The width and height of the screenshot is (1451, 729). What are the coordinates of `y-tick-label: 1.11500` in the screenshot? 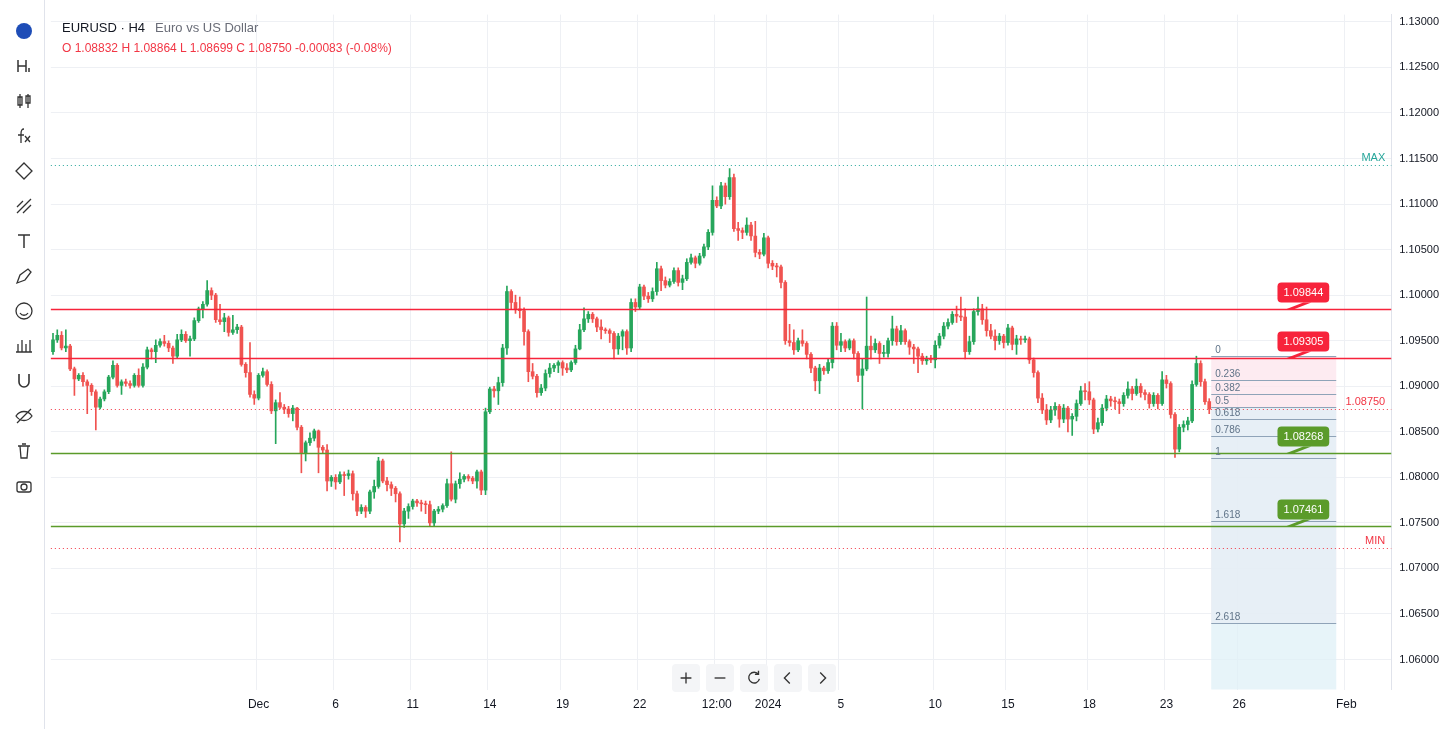 It's located at (1419, 157).